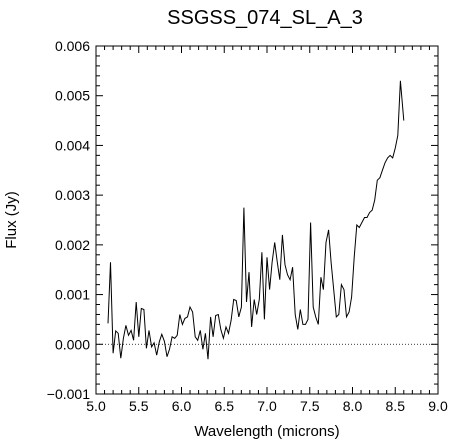 The height and width of the screenshot is (442, 455). Describe the element at coordinates (72, 344) in the screenshot. I see `y-tick-label: 0.000` at that location.